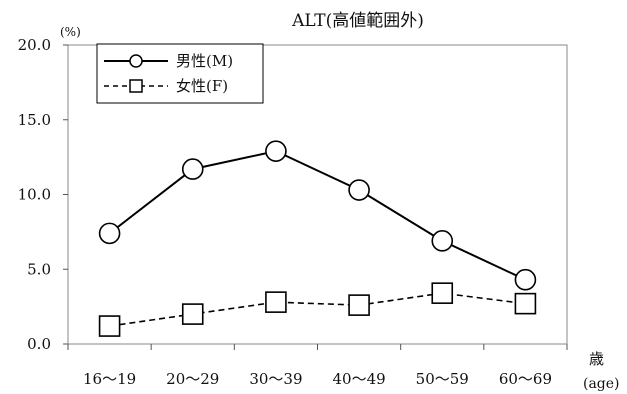 The image size is (627, 394). Describe the element at coordinates (39, 269) in the screenshot. I see `y-tick-label: 5.0` at that location.